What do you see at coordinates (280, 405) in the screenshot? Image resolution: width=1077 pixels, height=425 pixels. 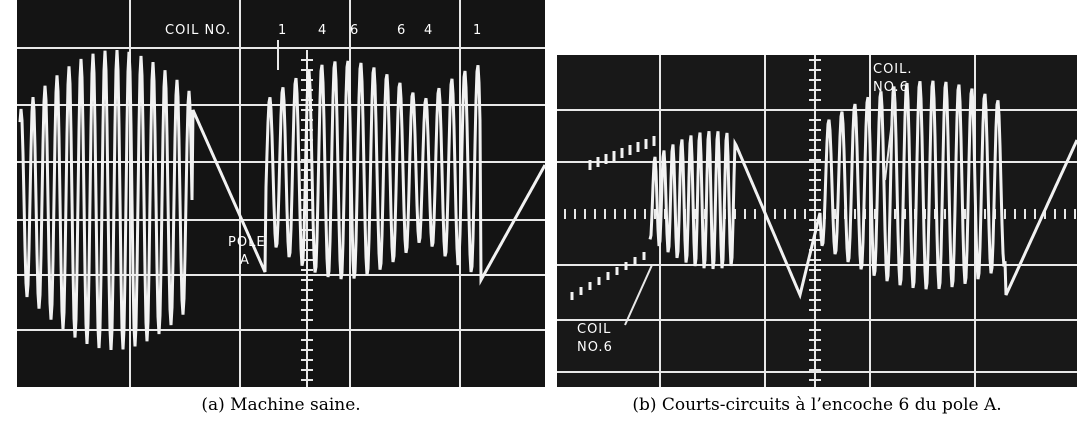 I see `caption: (a) Machine saine.` at bounding box center [280, 405].